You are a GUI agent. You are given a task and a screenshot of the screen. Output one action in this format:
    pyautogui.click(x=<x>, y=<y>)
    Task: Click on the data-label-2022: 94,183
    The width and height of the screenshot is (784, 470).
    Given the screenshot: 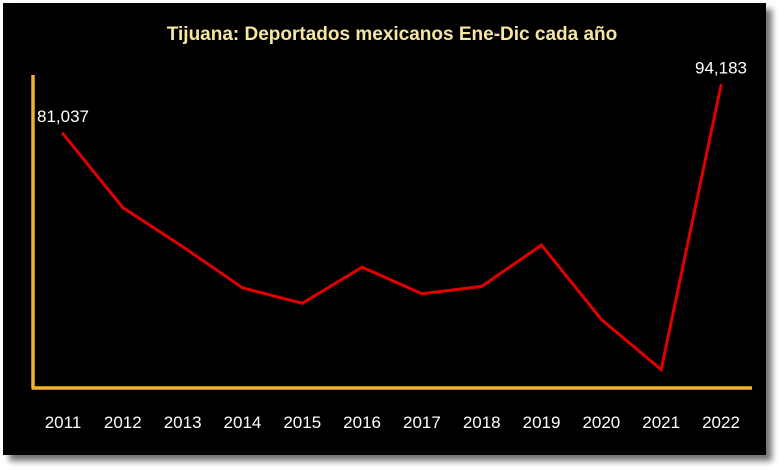 What is the action you would take?
    pyautogui.click(x=721, y=67)
    